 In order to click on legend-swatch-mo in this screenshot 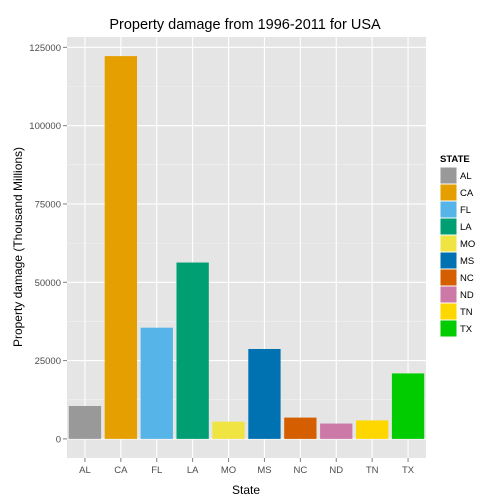, I will do `click(448, 243)`.